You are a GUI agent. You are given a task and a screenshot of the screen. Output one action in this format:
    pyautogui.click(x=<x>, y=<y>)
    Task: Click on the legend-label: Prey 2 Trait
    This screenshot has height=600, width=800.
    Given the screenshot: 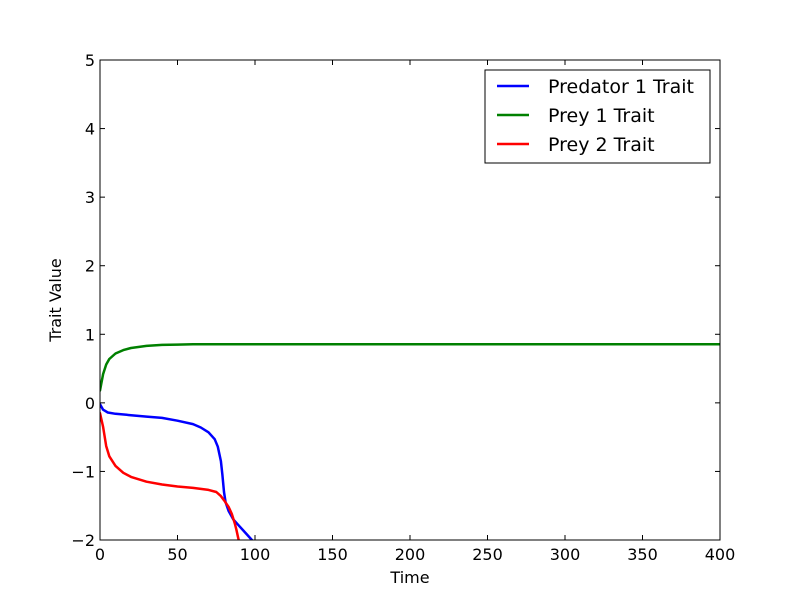 What is the action you would take?
    pyautogui.click(x=601, y=145)
    